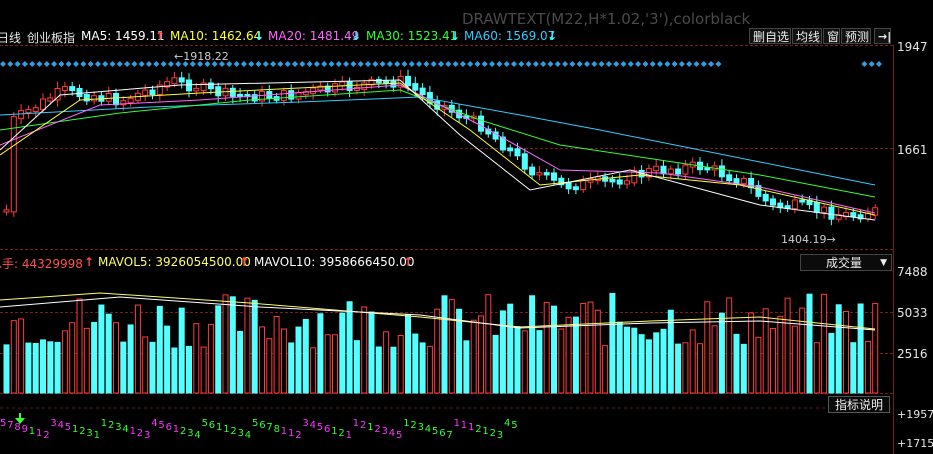 This screenshot has height=454, width=933. What do you see at coordinates (846, 262) in the screenshot?
I see `volume-indicator-select: 成交量 ▼` at bounding box center [846, 262].